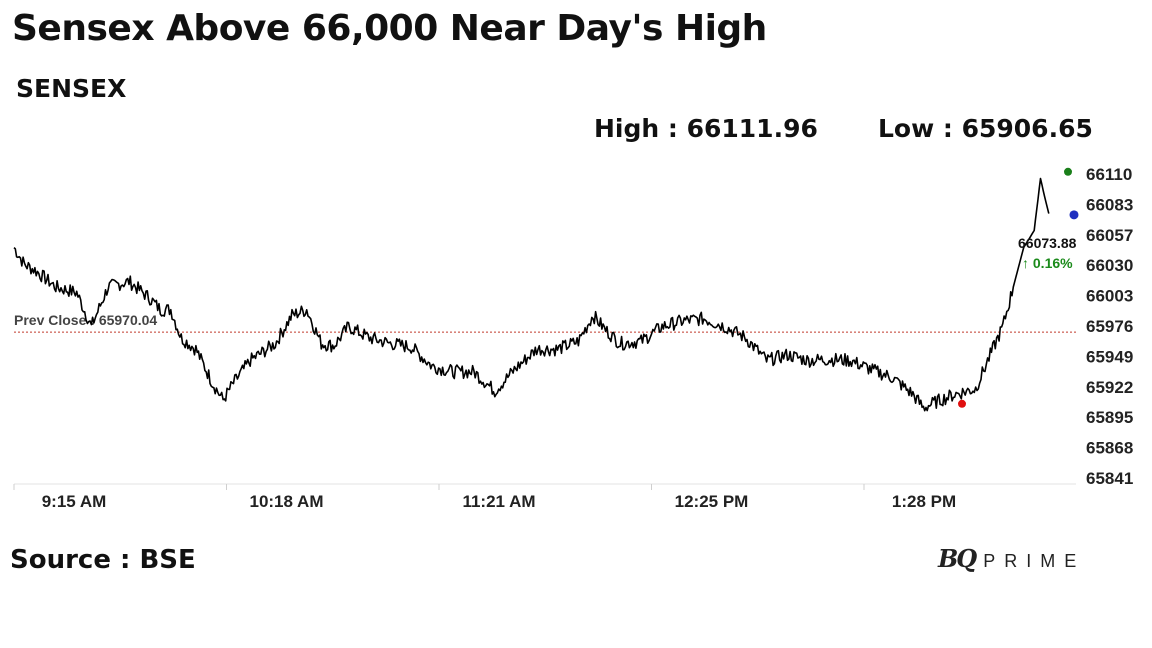 This screenshot has width=1152, height=648. I want to click on y-tick-label: 65841, so click(1109, 478).